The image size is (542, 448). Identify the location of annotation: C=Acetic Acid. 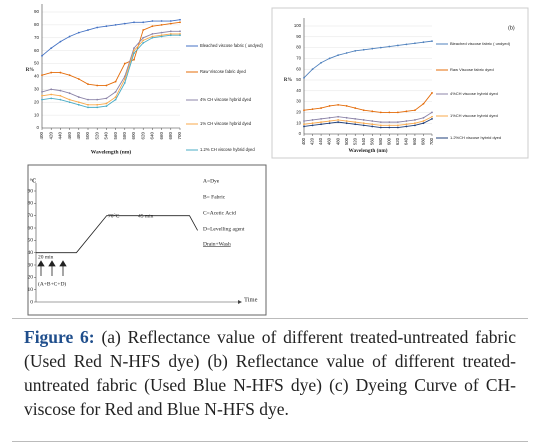
(219, 213).